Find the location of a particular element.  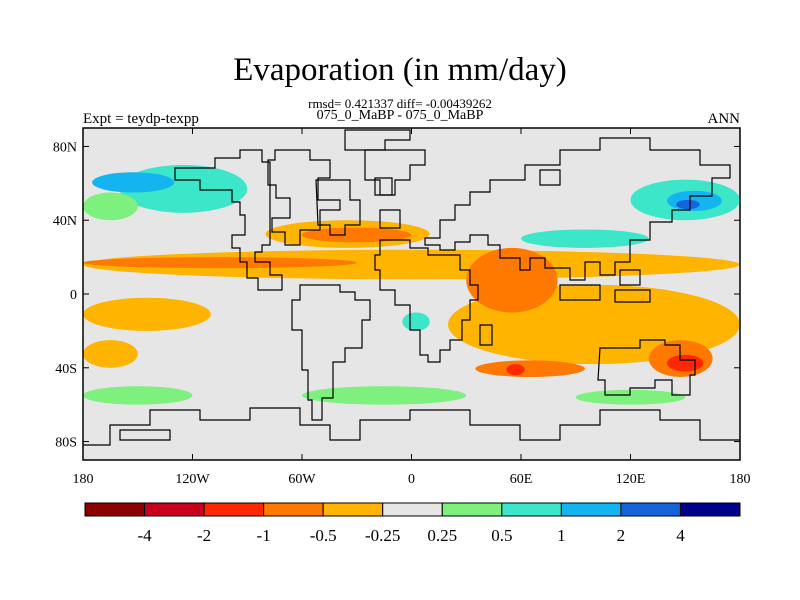

y-tick-label-1: 40N is located at coordinates (65, 221).